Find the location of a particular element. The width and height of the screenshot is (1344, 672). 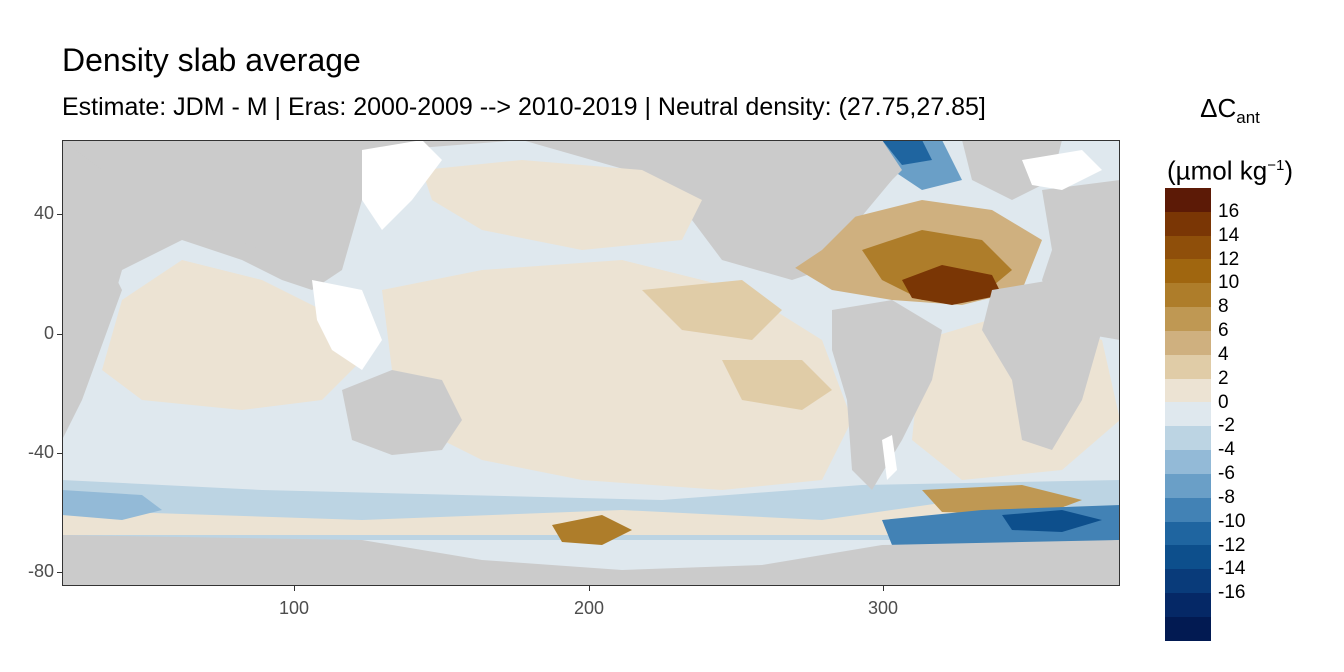

legend-colorbar is located at coordinates (1188, 414).